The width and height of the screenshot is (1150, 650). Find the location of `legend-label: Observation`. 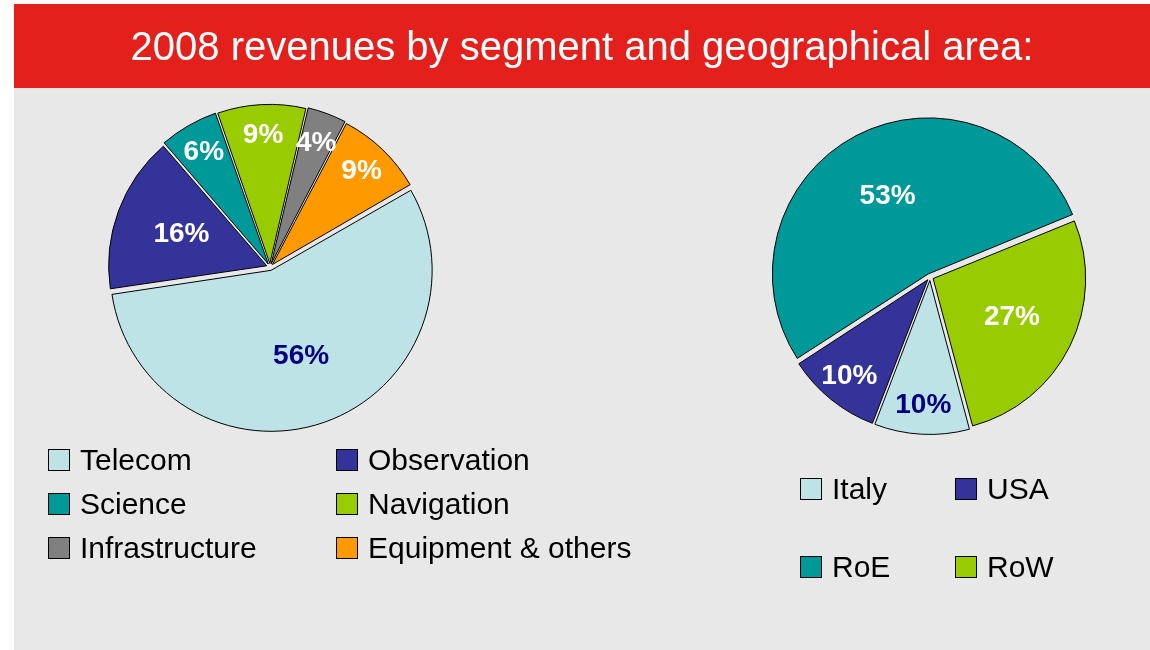

legend-label: Observation is located at coordinates (449, 460).